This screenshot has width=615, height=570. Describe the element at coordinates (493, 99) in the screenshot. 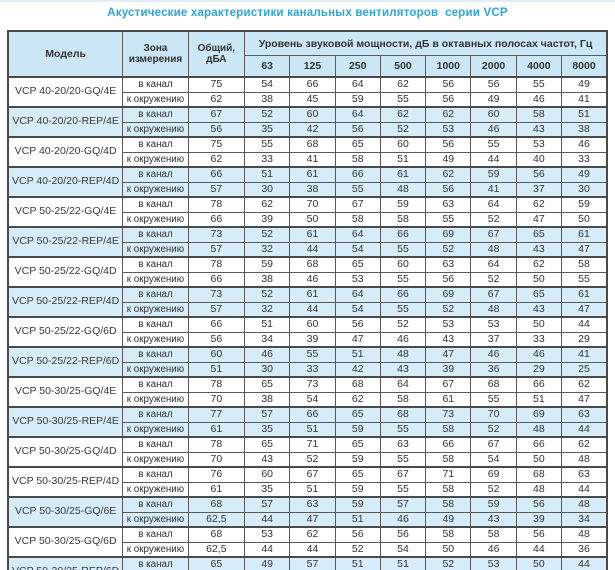

I see `level-cell-2000hz: 49` at that location.